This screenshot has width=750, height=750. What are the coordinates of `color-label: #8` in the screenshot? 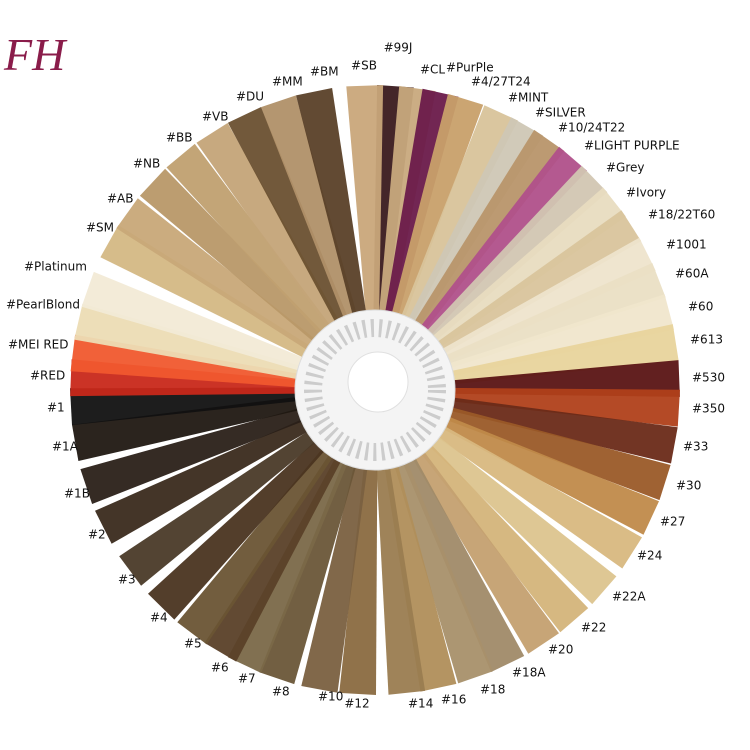 It's located at (281, 692).